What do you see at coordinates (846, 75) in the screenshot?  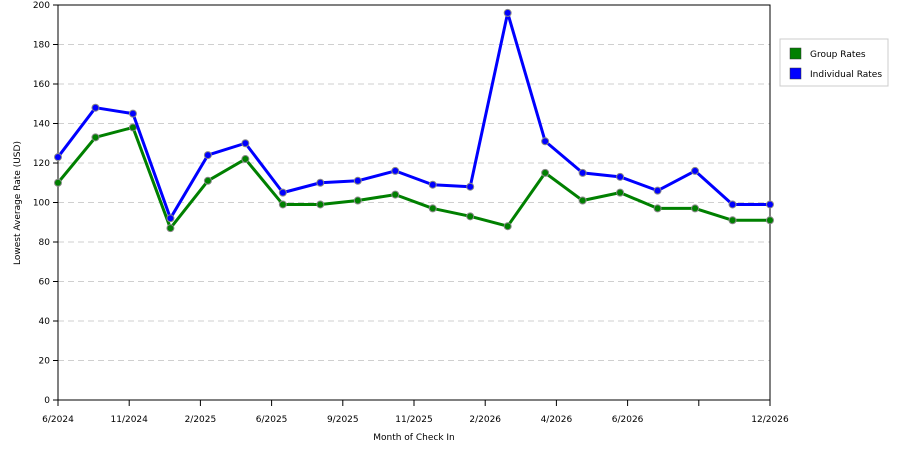 I see `legend-label-individual-rates: Individual Rates` at bounding box center [846, 75].